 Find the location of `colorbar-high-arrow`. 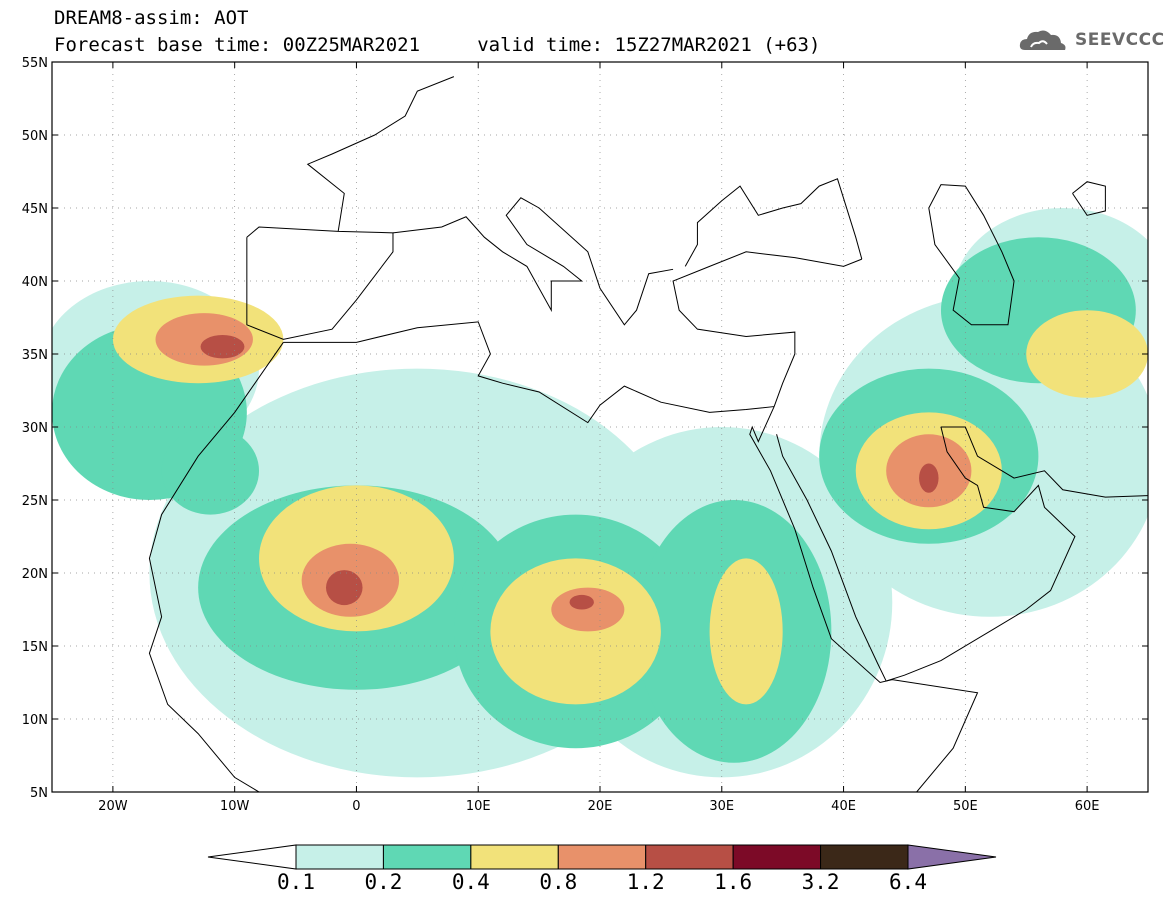

colorbar-high-arrow is located at coordinates (952, 857).